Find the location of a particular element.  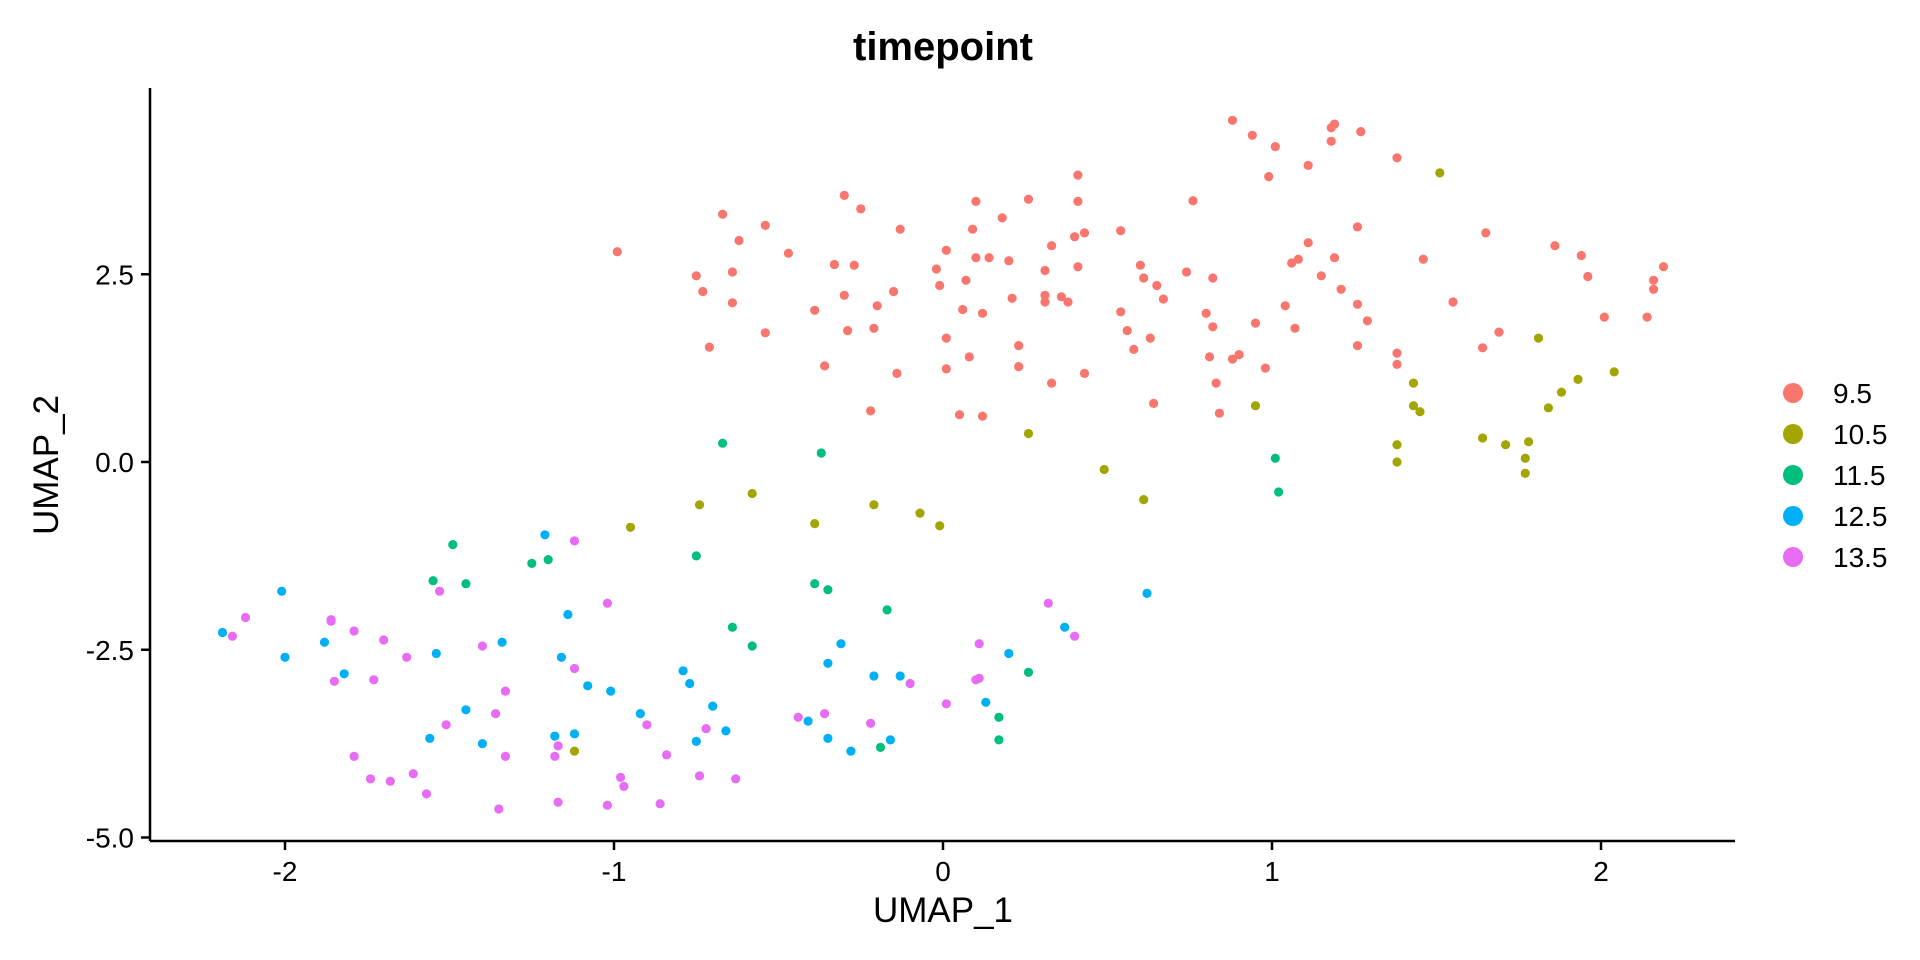

x-tick-label-2: 0 is located at coordinates (943, 871).